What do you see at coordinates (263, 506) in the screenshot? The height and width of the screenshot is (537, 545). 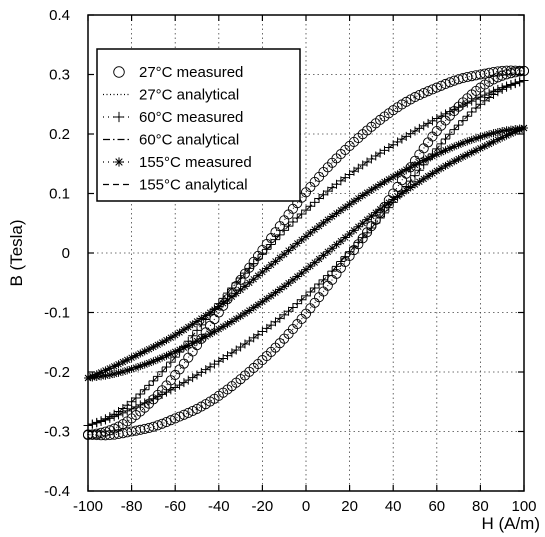 I see `x-tick-label: -20` at bounding box center [263, 506].